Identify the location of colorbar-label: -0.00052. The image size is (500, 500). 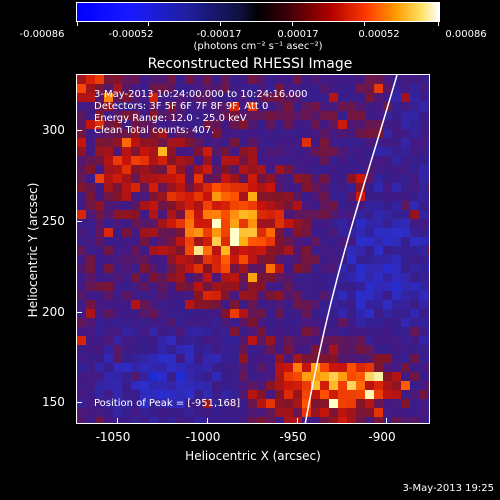
(131, 34).